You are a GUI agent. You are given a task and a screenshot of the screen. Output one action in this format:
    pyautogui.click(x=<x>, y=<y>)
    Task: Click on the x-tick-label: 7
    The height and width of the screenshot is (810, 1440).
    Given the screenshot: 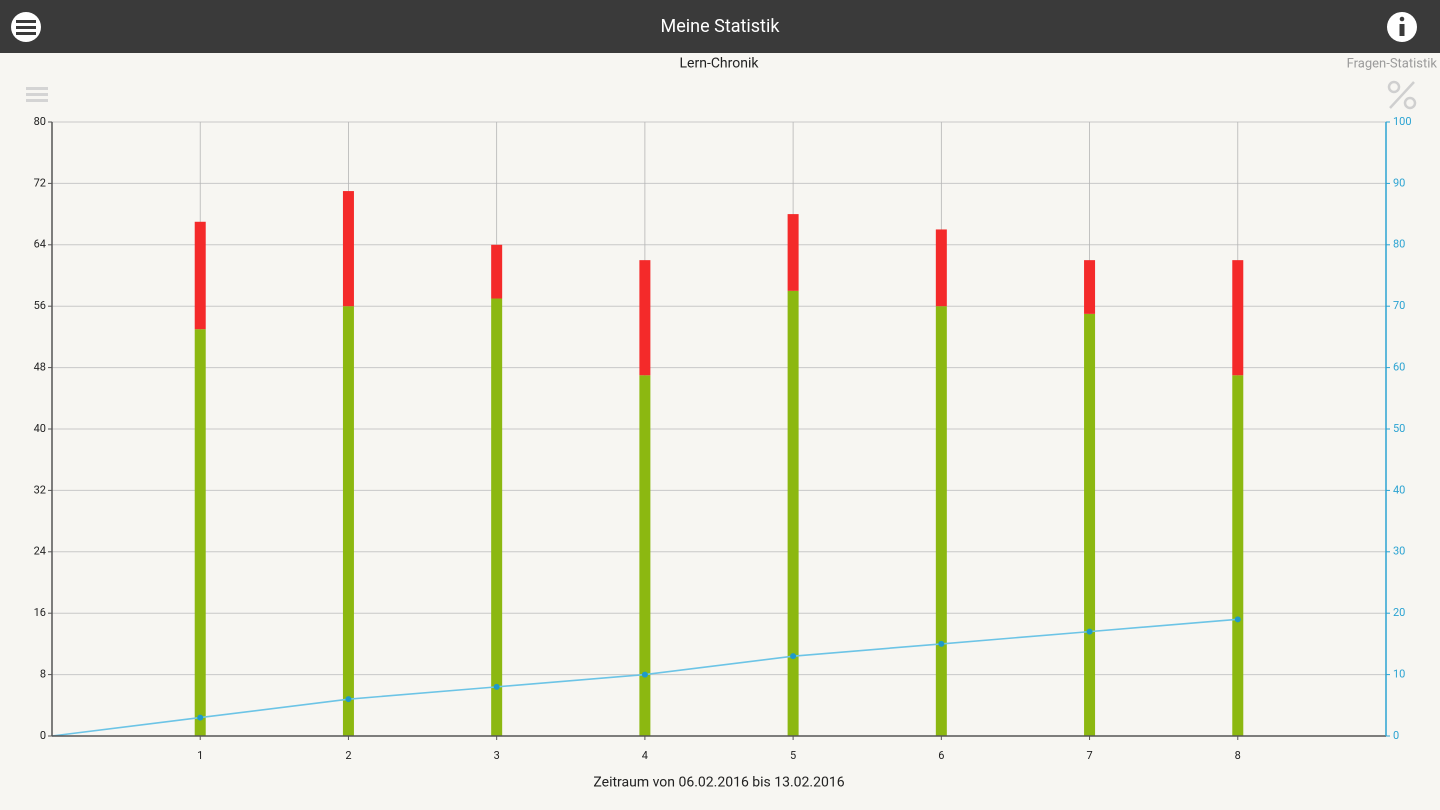 What is the action you would take?
    pyautogui.click(x=1089, y=755)
    